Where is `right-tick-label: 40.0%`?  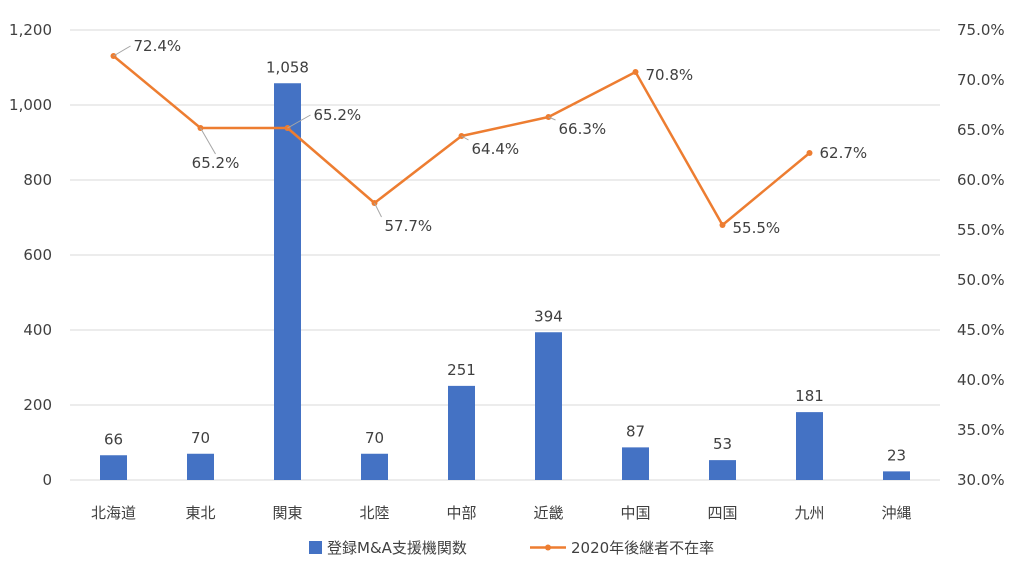
right-tick-label: 40.0% is located at coordinates (981, 380).